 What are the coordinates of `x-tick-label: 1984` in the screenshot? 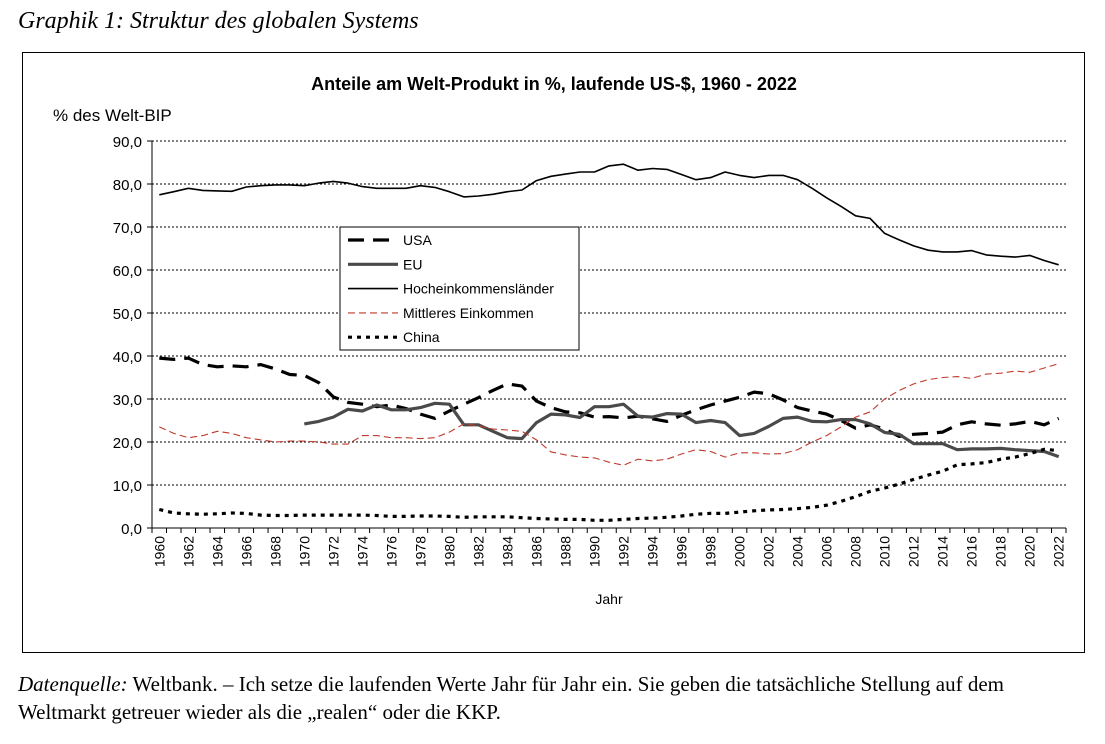 It's located at (507, 551).